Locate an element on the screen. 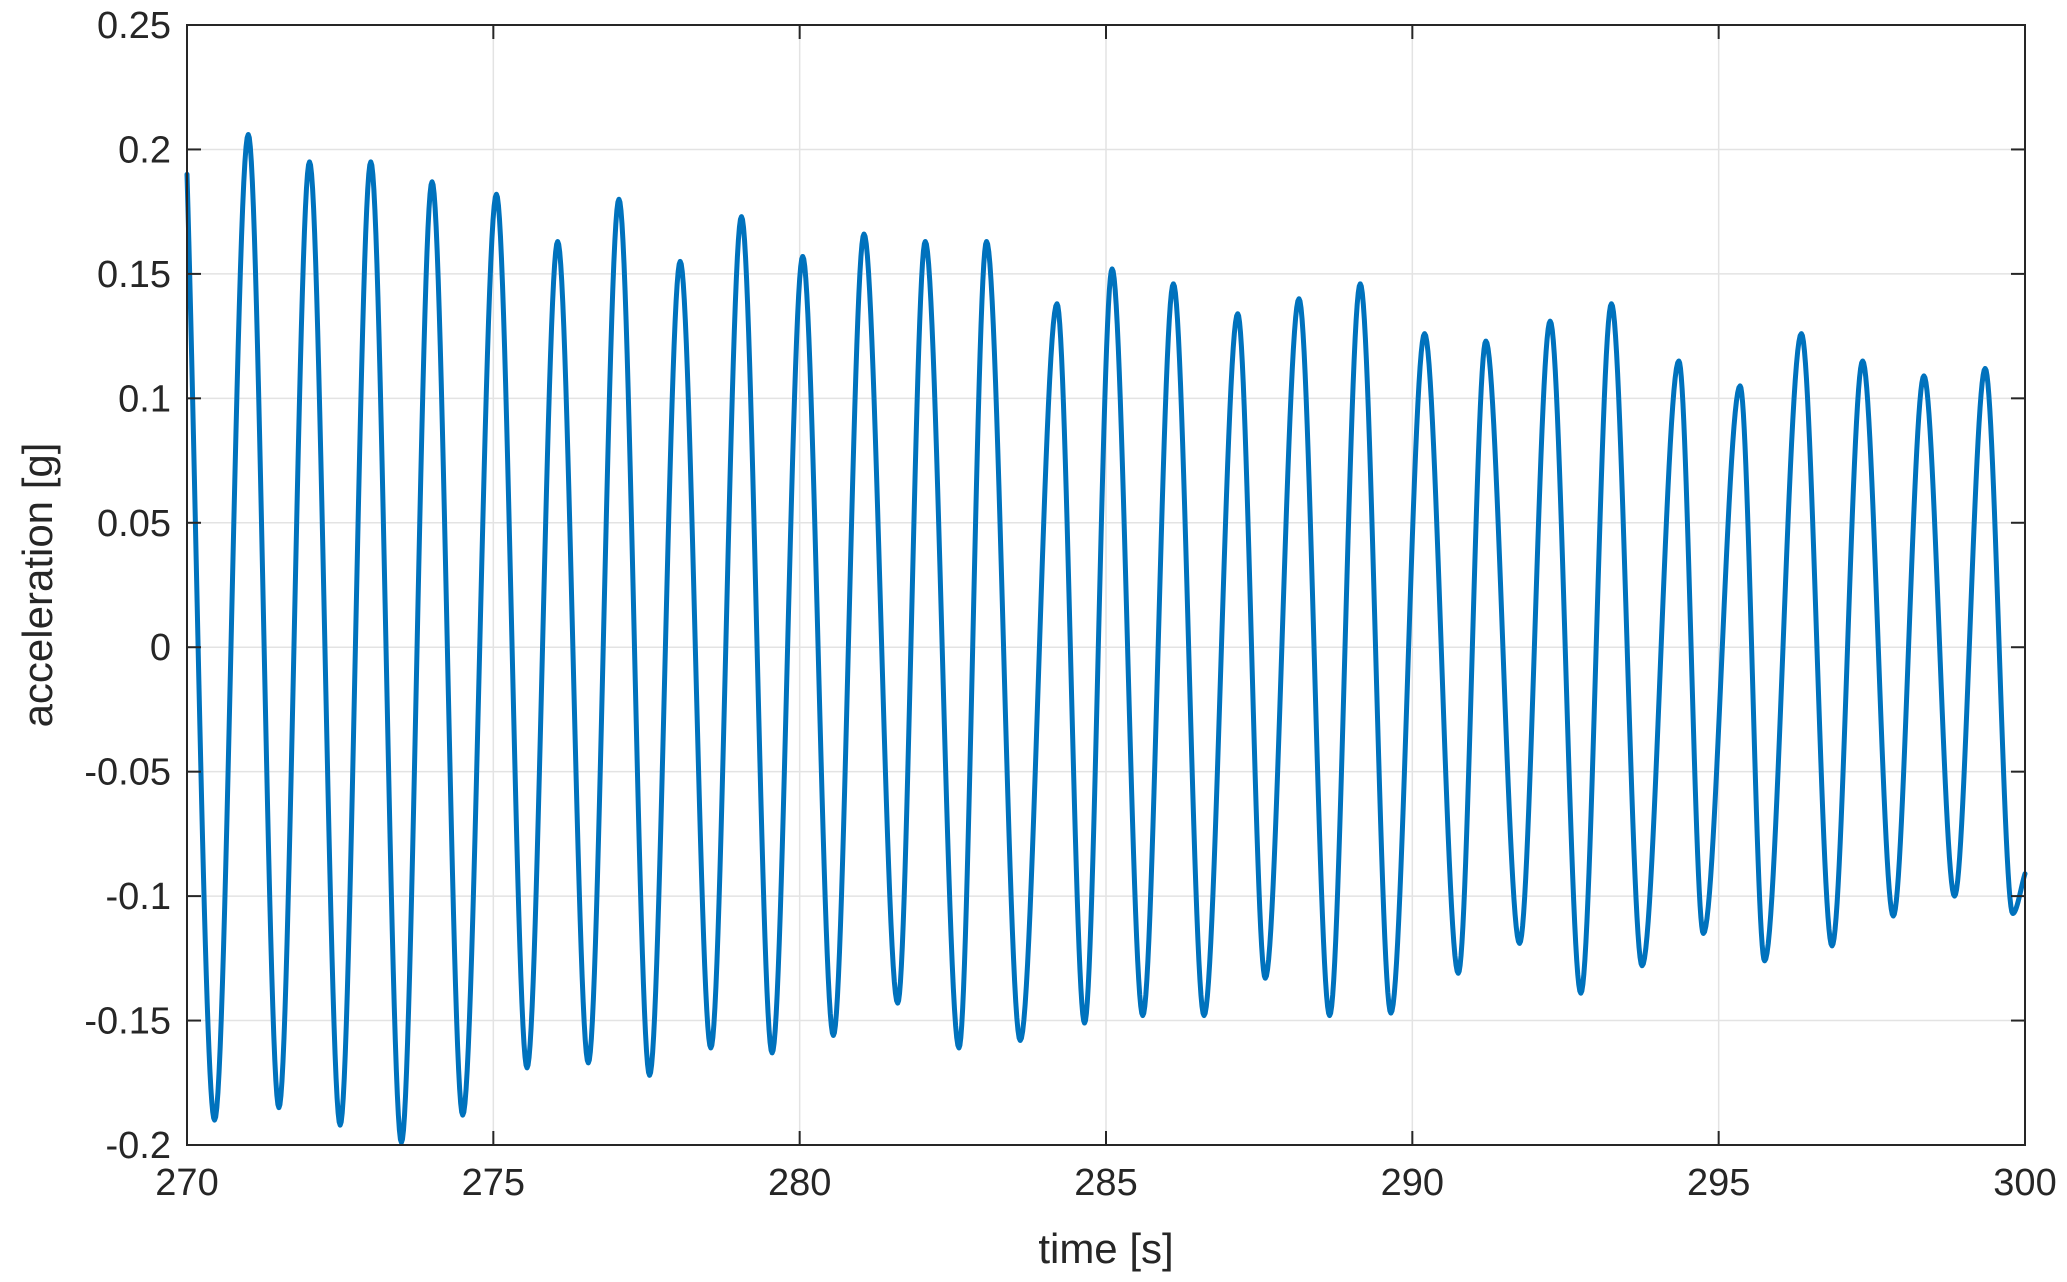 This screenshot has width=2067, height=1282. y-tick-label: 0.05 is located at coordinates (134, 524).